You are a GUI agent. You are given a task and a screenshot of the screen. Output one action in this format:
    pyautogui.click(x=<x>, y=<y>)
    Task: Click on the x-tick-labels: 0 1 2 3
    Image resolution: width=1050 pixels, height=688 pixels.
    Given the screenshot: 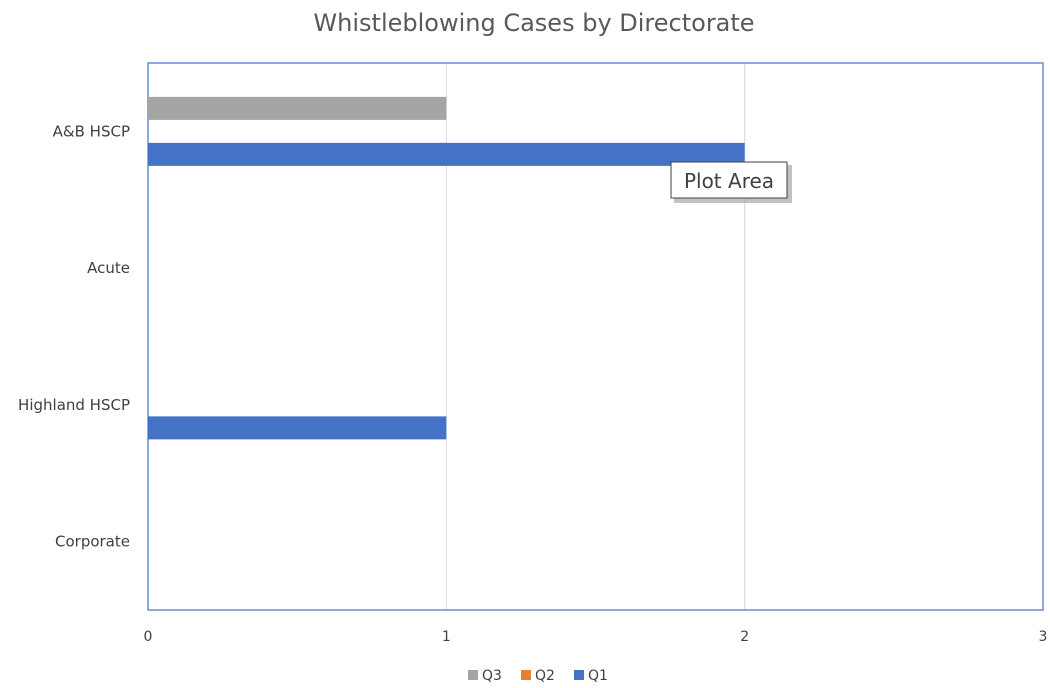 What is the action you would take?
    pyautogui.click(x=596, y=637)
    